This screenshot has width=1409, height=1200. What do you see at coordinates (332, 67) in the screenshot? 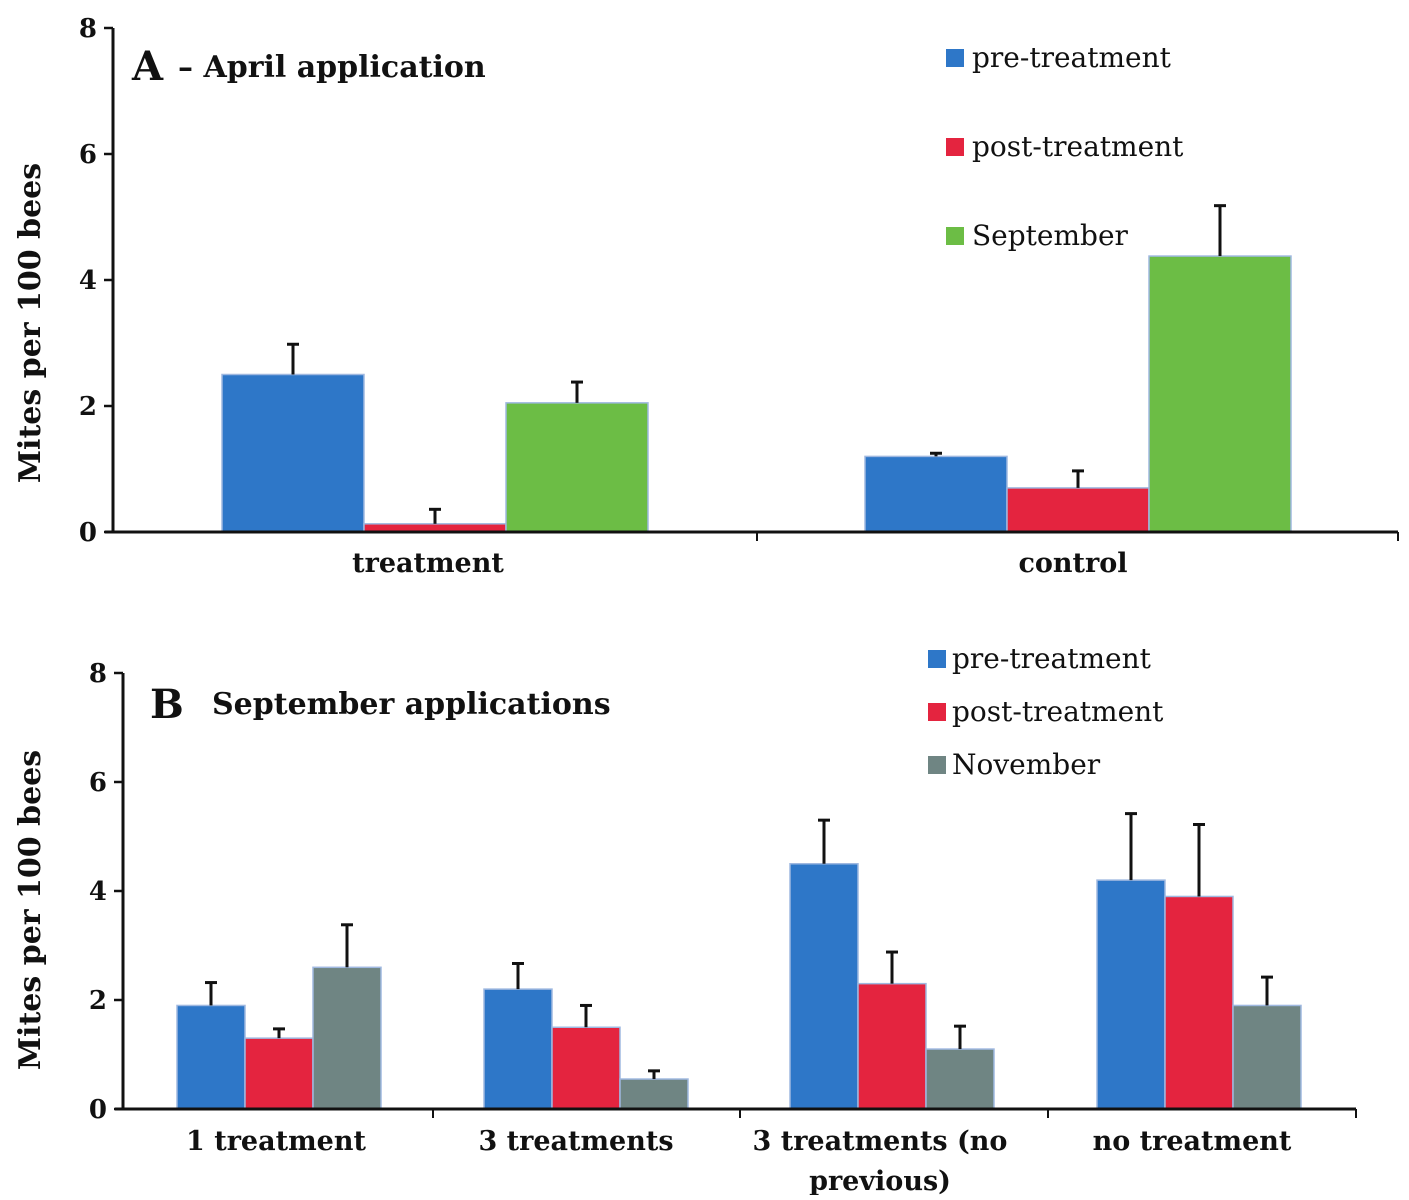
I see `panel-a-title: – April application` at bounding box center [332, 67].